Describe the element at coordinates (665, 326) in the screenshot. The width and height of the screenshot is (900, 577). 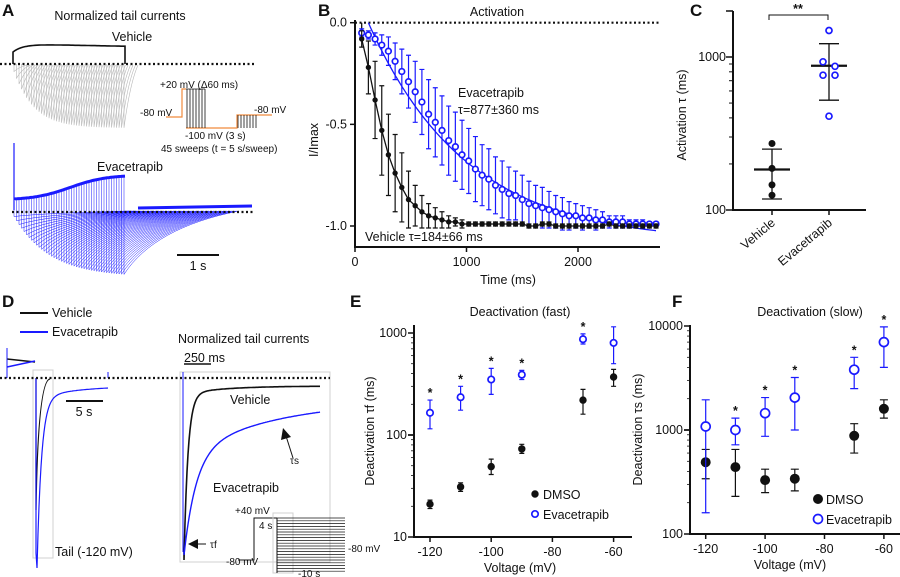
I see `y-tick-label: 10000` at that location.